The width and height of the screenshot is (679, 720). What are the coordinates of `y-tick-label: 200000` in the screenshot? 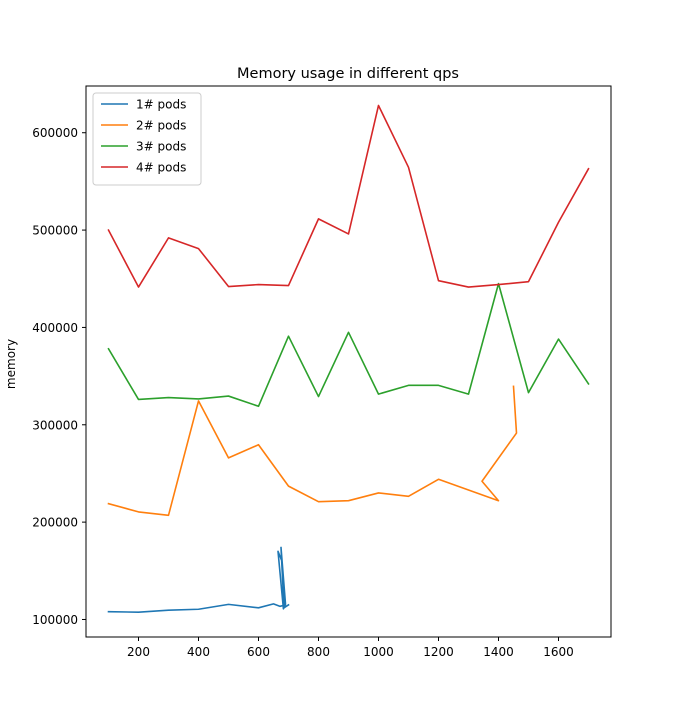 It's located at (55, 523).